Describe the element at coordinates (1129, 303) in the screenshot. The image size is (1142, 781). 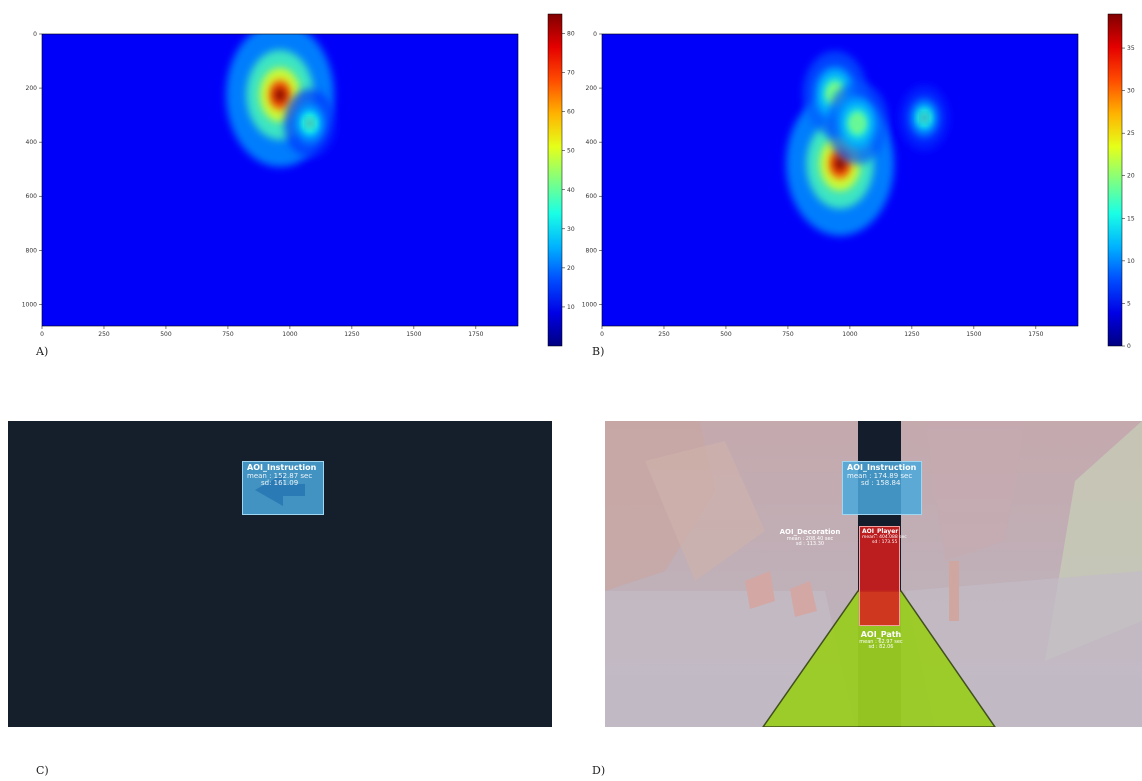
I see `colorbar-tick-label: 5` at that location.